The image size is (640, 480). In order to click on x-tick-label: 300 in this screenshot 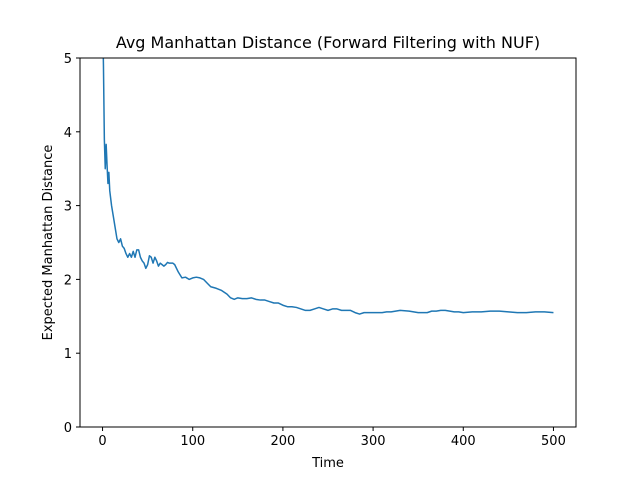, I will do `click(373, 441)`.